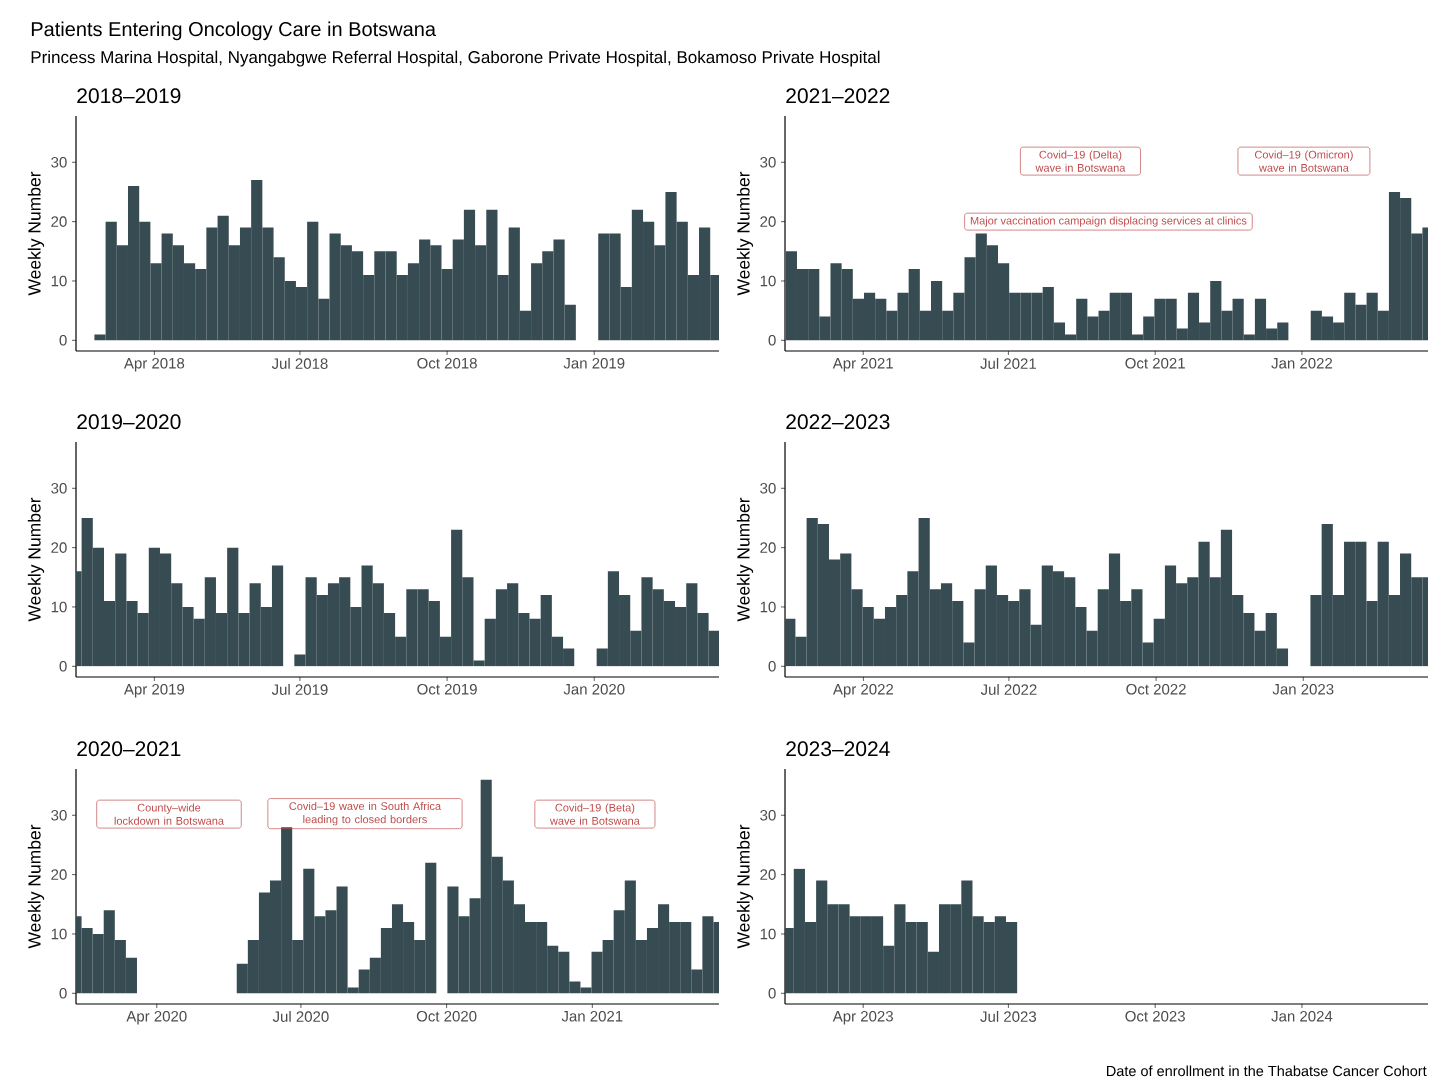 The width and height of the screenshot is (1439, 1081). What do you see at coordinates (233, 31) in the screenshot?
I see `text: Patients Entering Oncology Care in Botswana` at bounding box center [233, 31].